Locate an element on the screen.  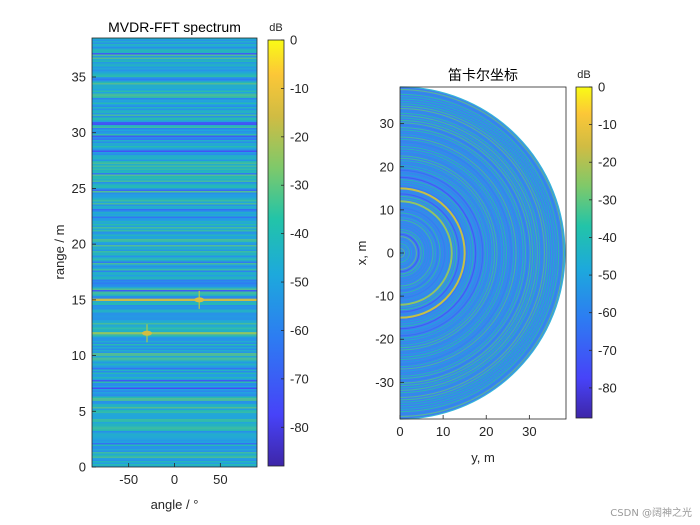
mvdr-colorbar: 0 -10 -20 -30 -40 -50 -60 -70 -80 dB is located at coordinates (288, 244).